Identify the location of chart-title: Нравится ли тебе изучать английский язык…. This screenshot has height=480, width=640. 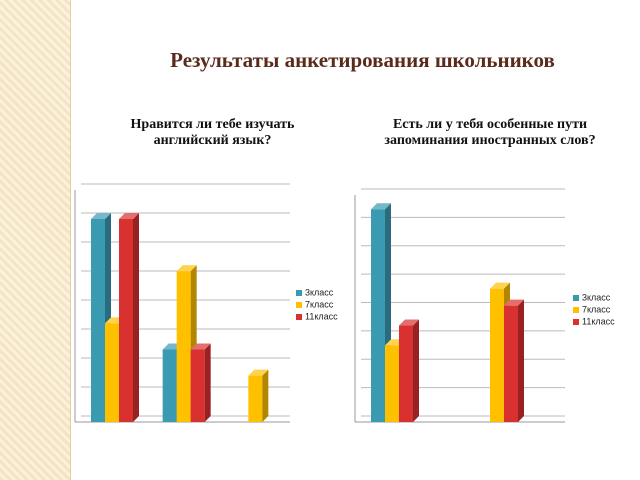
(212, 132).